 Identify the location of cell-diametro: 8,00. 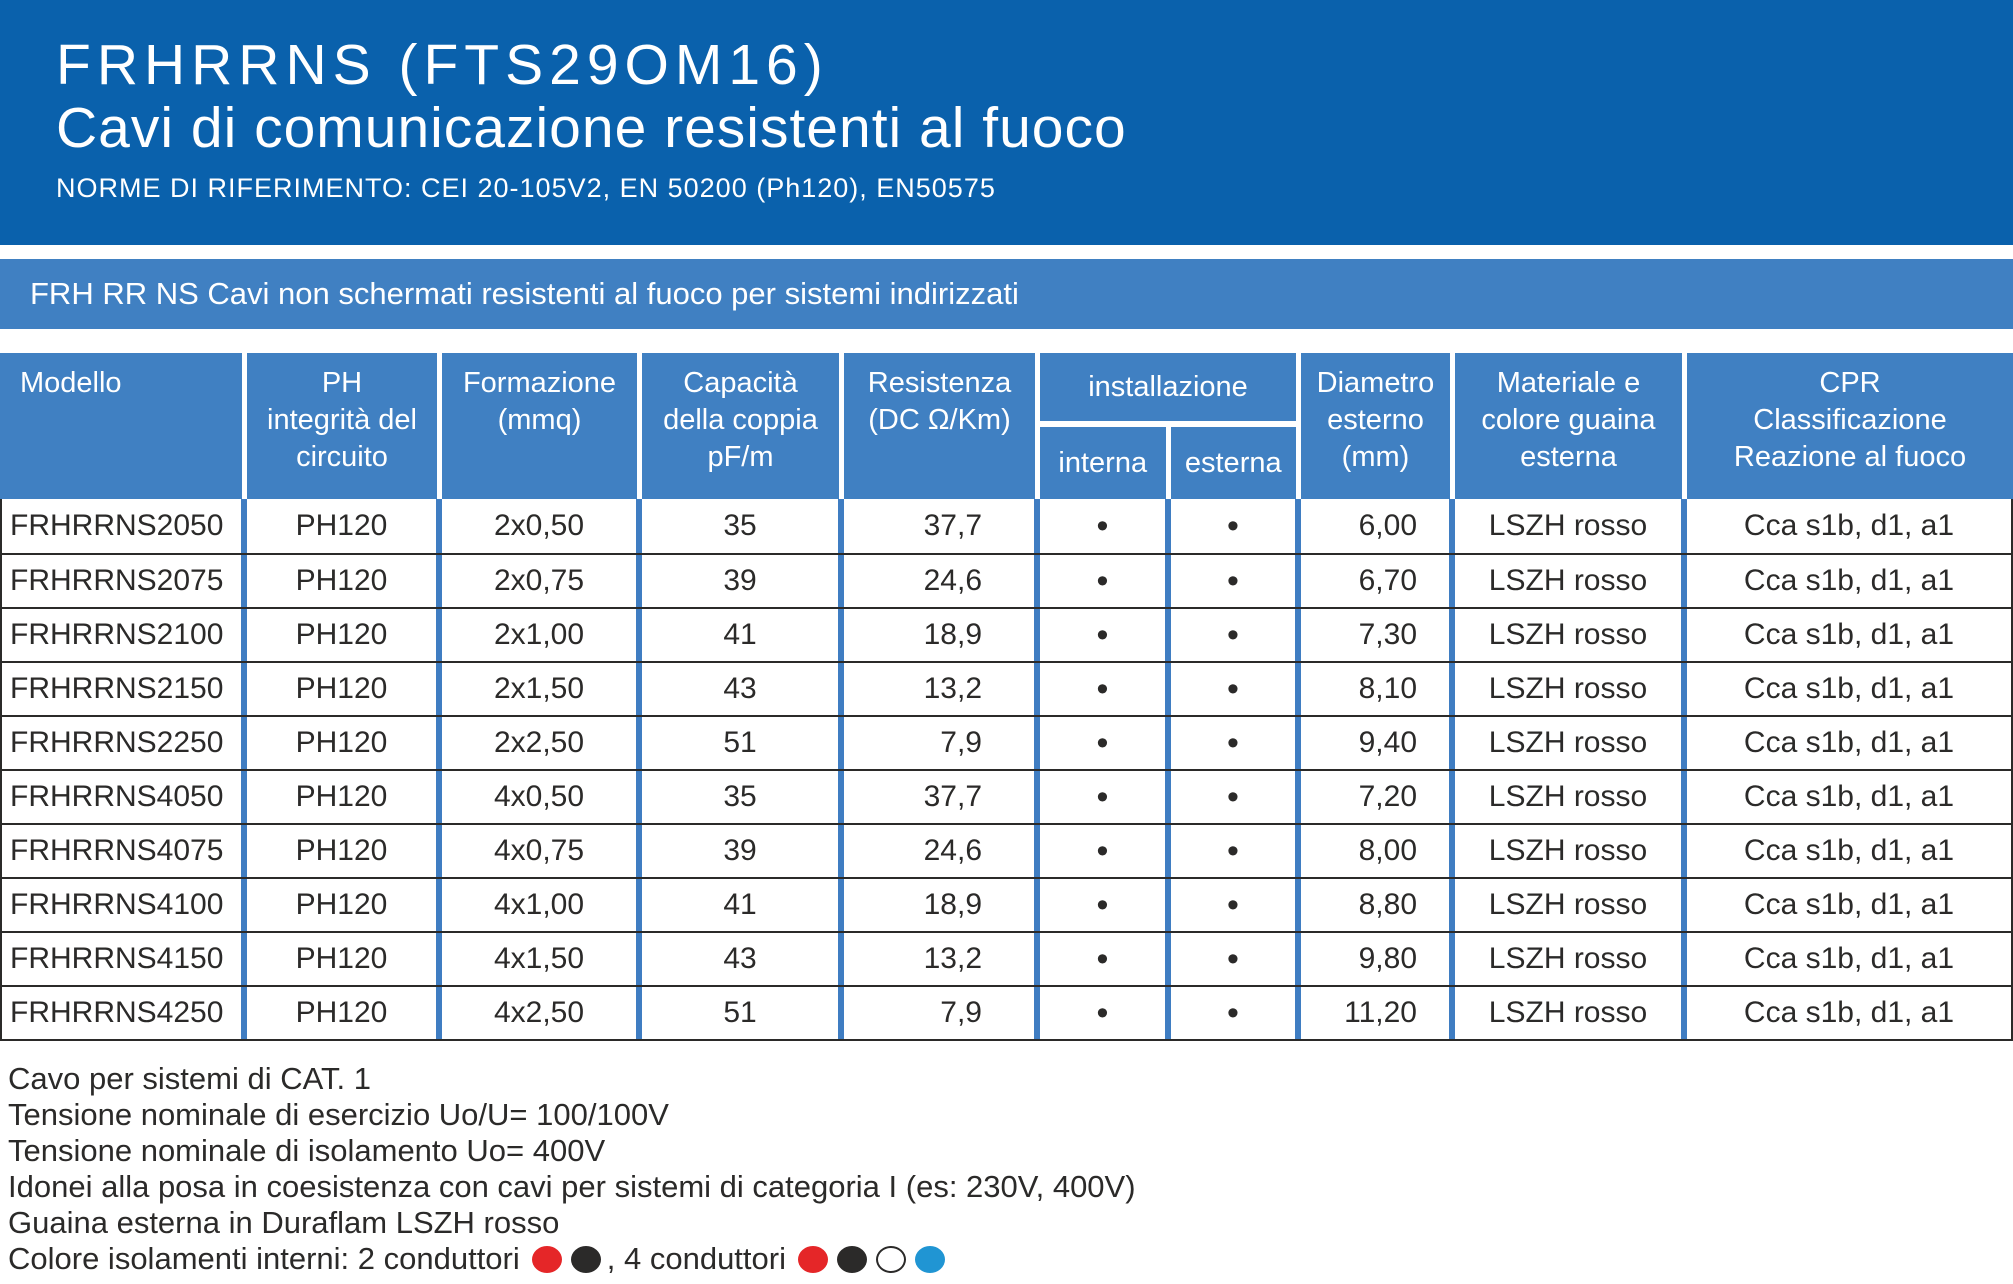
(1378, 851).